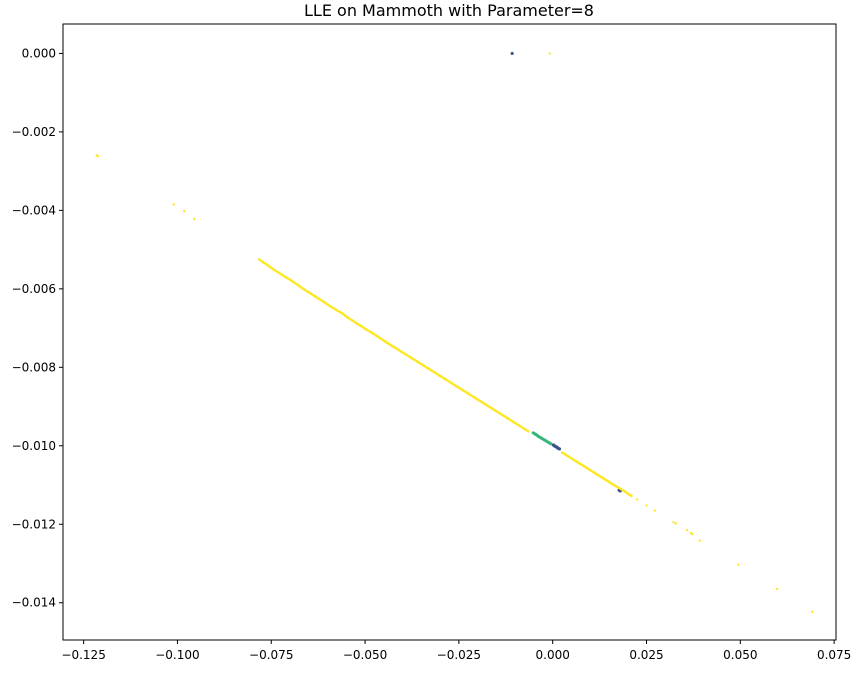 Image resolution: width=851 pixels, height=673 pixels. I want to click on x-tick-label: −0.125, so click(83, 655).